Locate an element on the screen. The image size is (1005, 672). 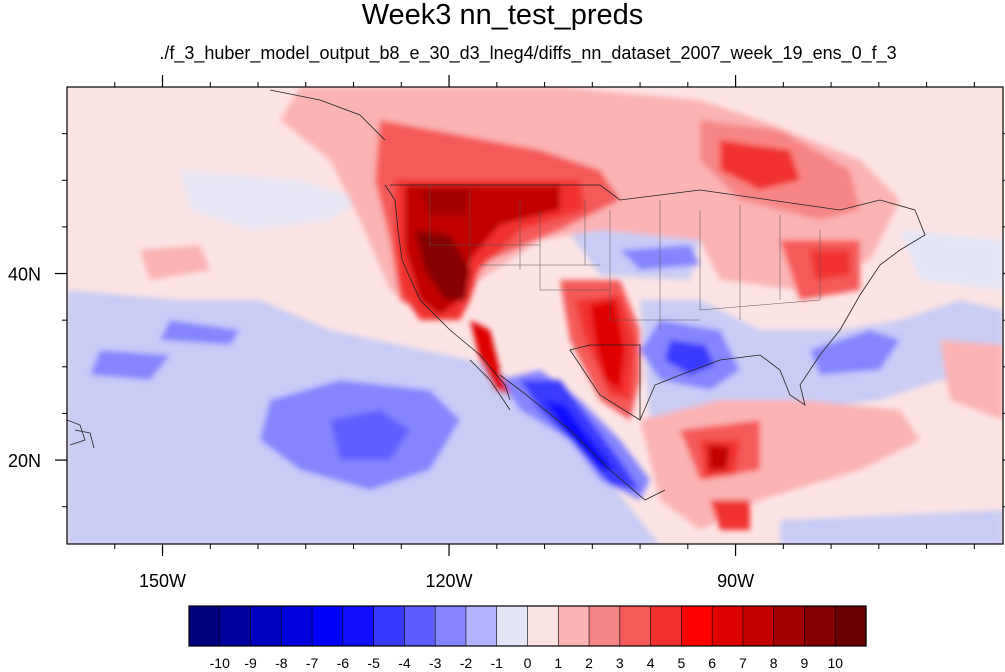
colorbar-label: 0 is located at coordinates (528, 663).